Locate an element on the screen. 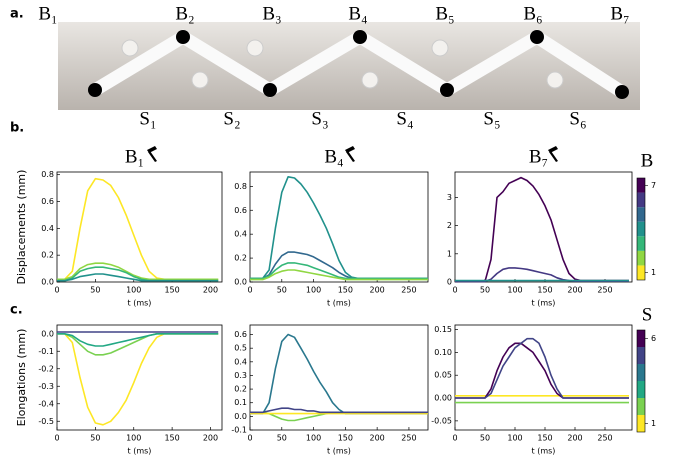 This screenshot has width=678, height=468. y-tick-label: -0.4 is located at coordinates (46, 403).